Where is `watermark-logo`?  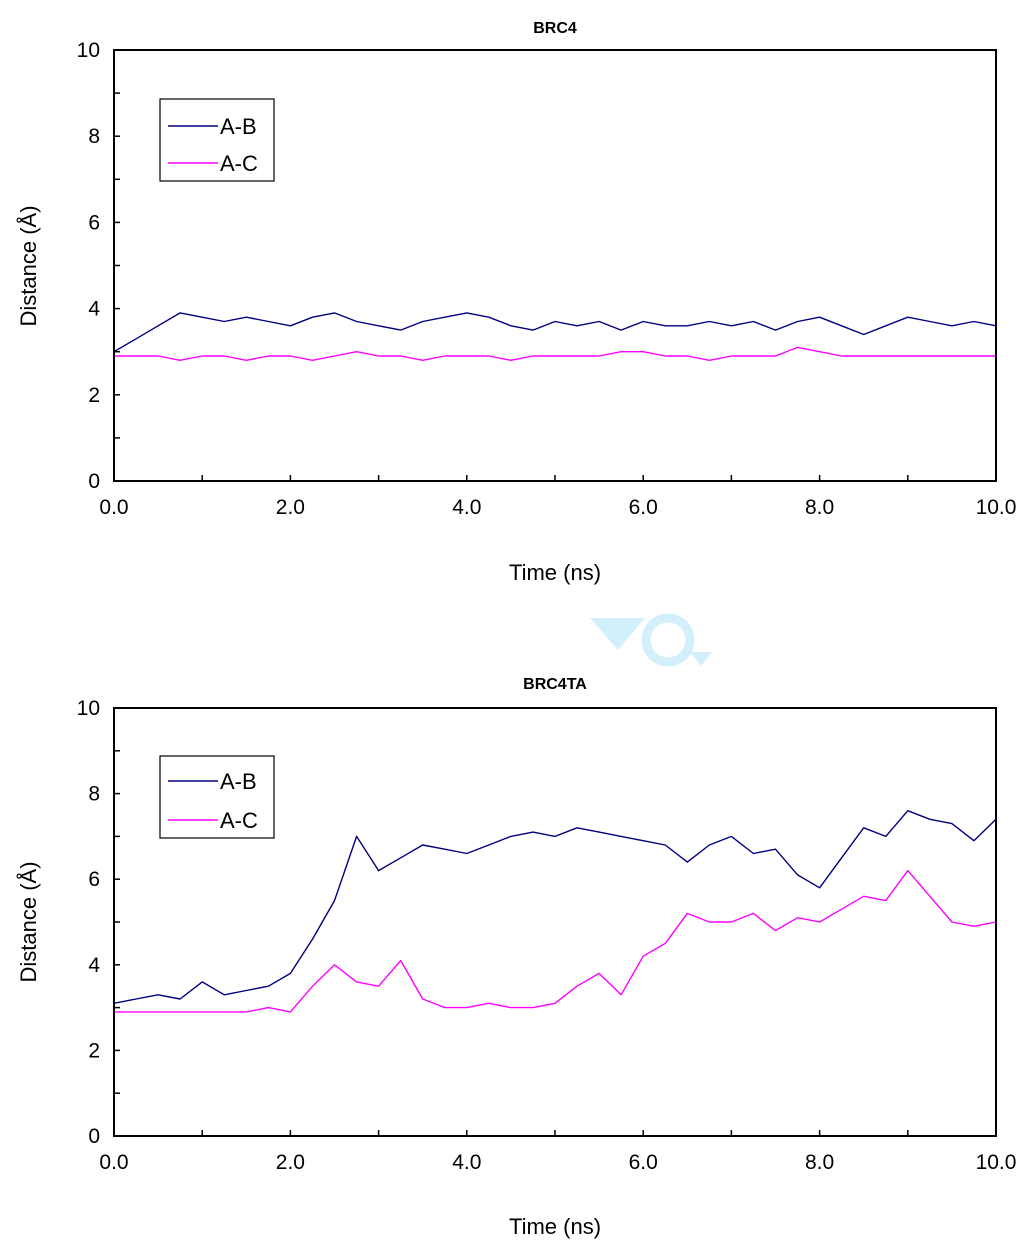
watermark-logo is located at coordinates (651, 640).